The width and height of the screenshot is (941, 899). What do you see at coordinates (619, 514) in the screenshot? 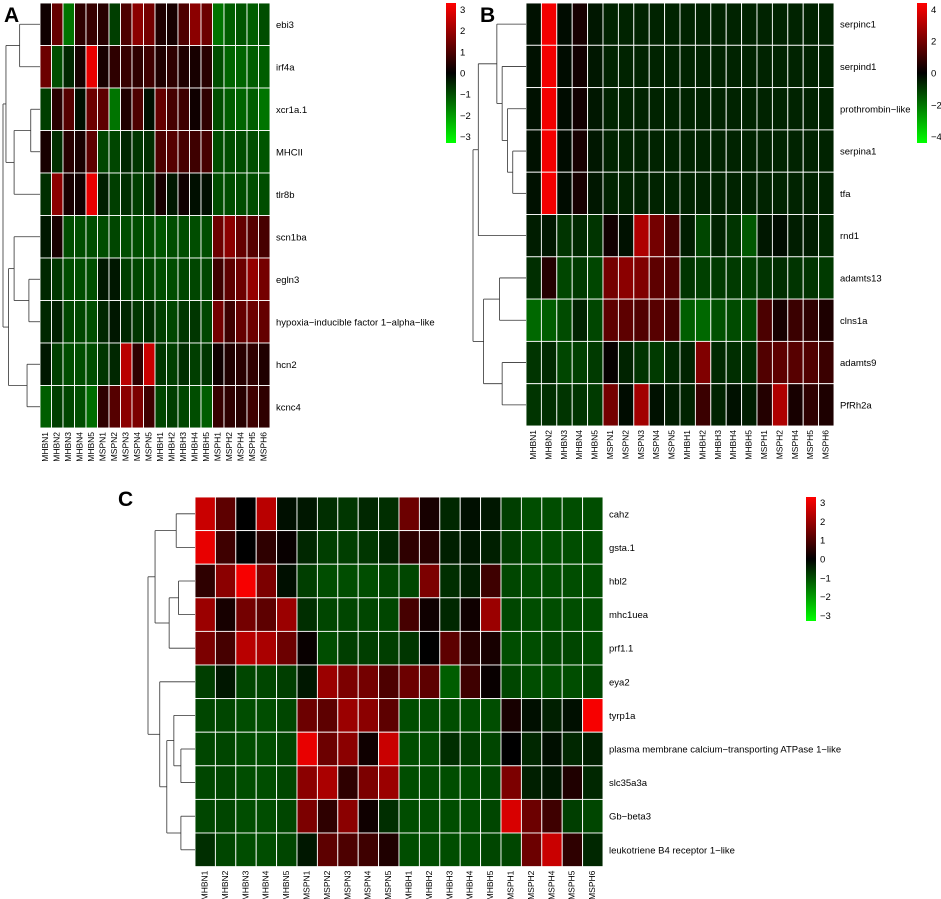
I see `row-label: cahz` at bounding box center [619, 514].